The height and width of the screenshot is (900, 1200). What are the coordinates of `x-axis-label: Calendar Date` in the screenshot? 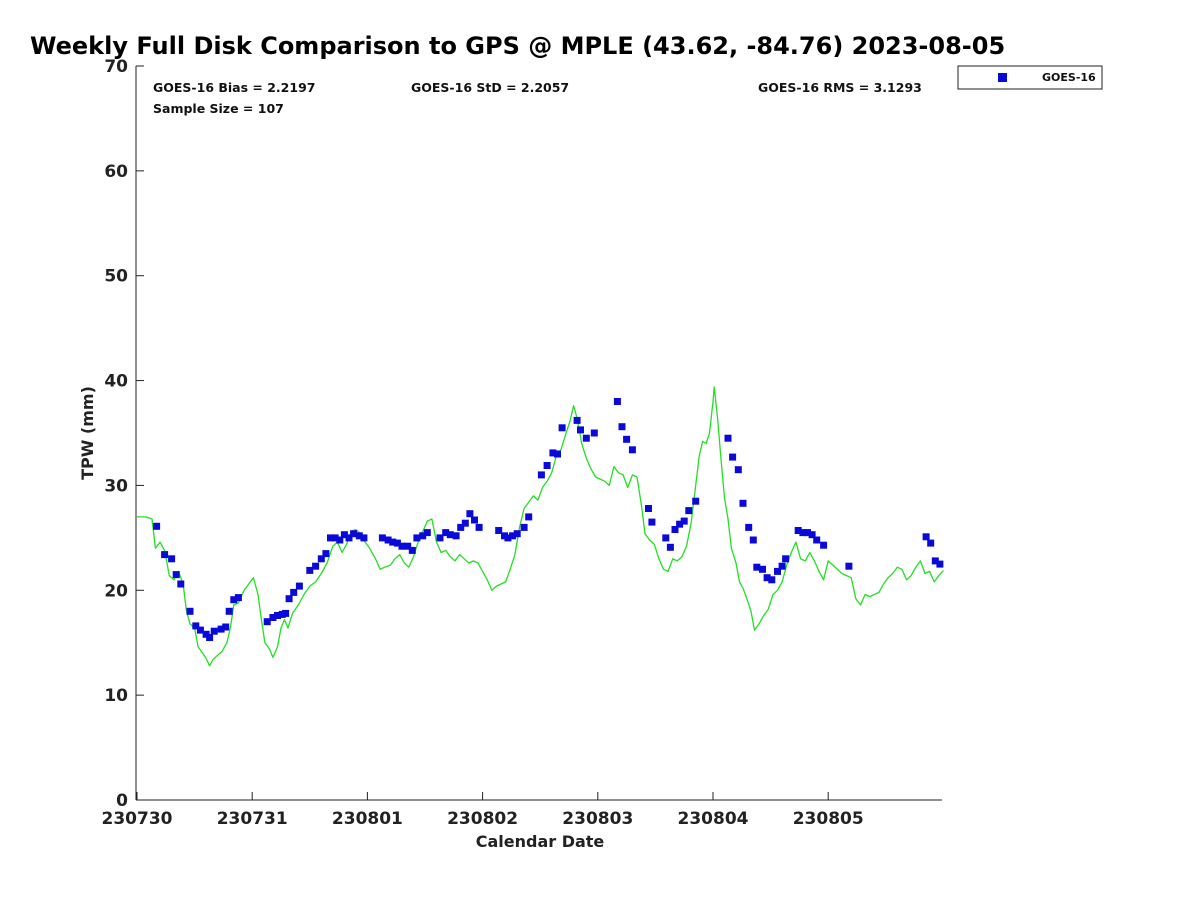 It's located at (540, 841).